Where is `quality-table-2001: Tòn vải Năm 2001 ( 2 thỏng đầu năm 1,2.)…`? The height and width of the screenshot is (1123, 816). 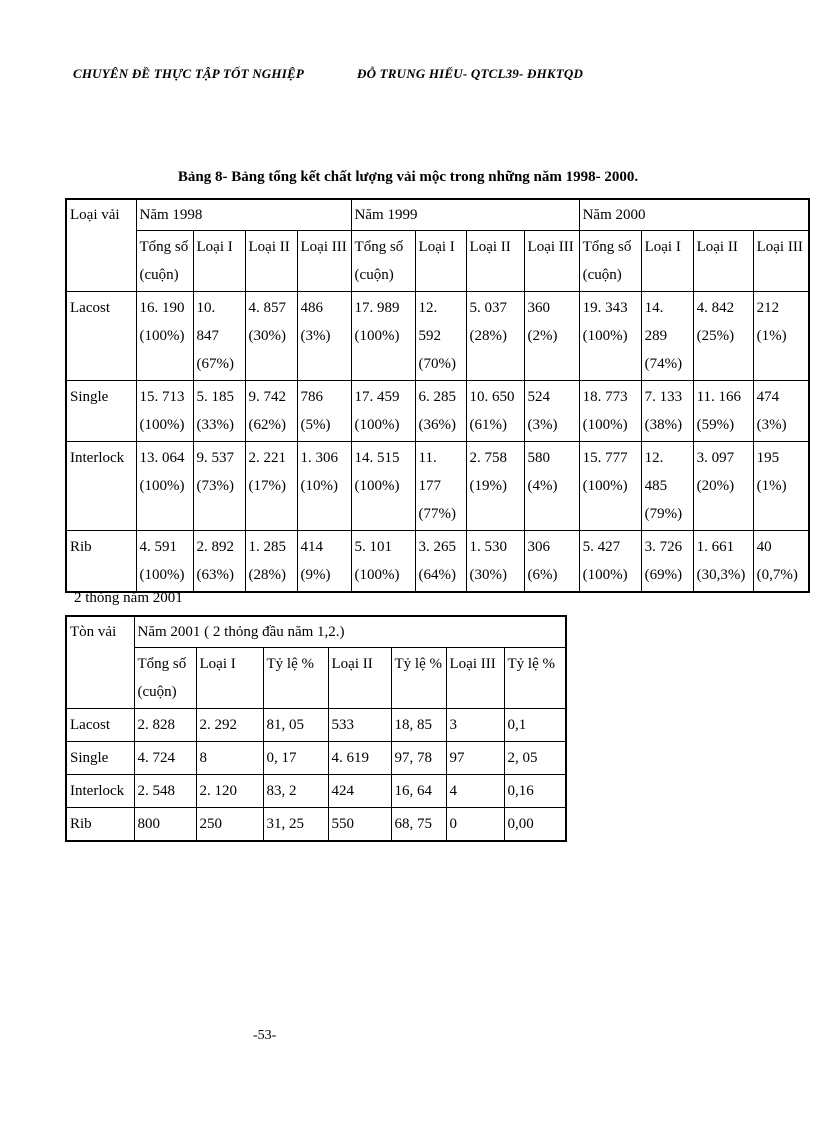
quality-table-2001: Tòn vải Năm 2001 ( 2 thỏng đầu năm 1,2.)… is located at coordinates (316, 728).